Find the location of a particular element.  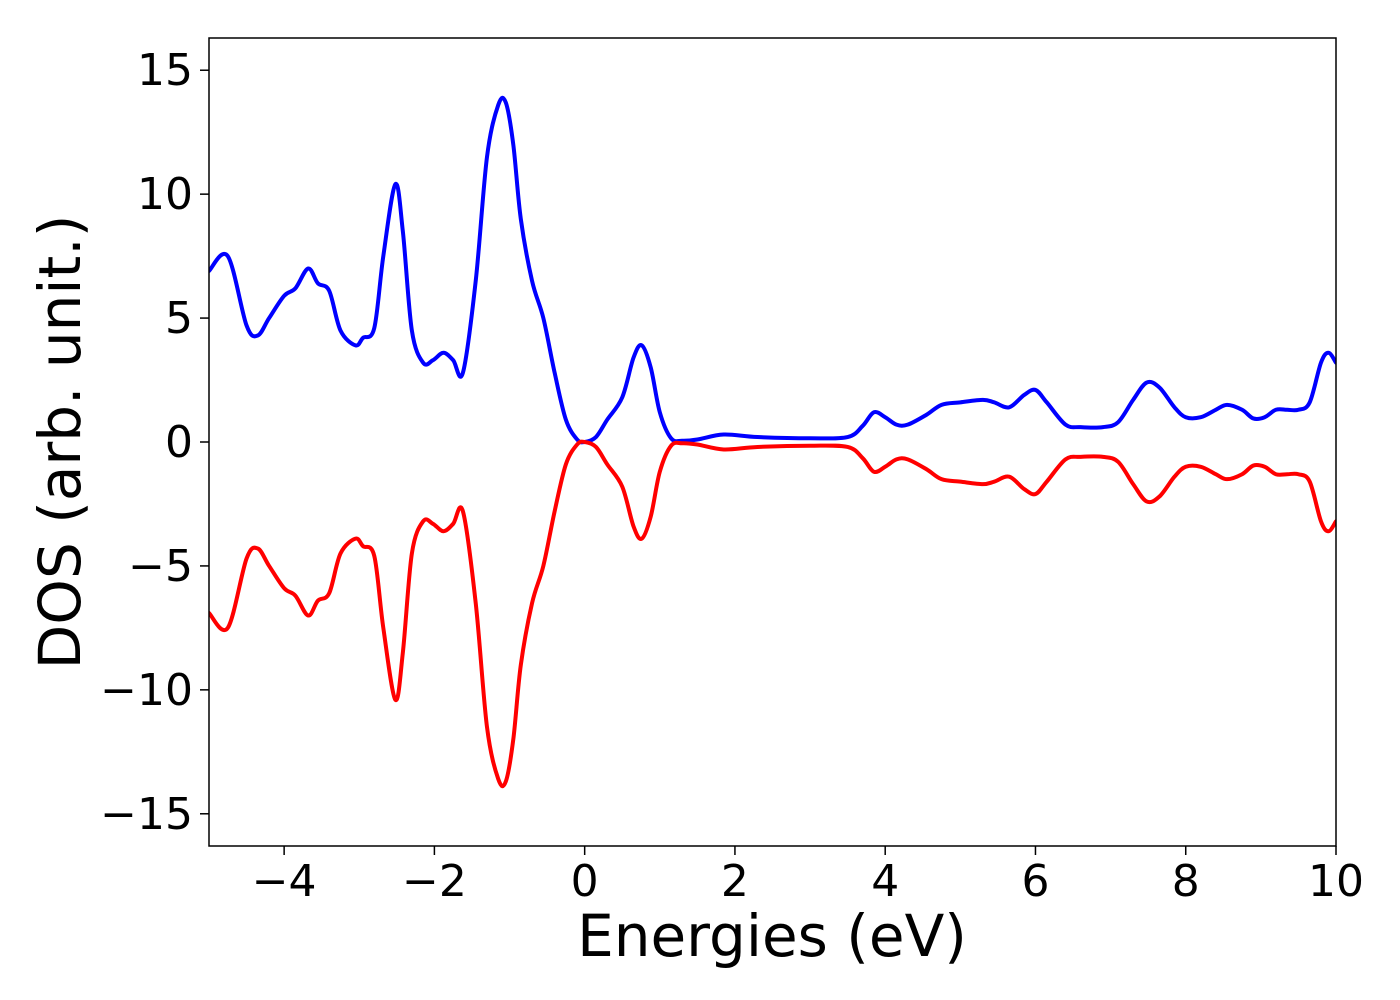

y-tick-label: −5 is located at coordinates (160, 566).